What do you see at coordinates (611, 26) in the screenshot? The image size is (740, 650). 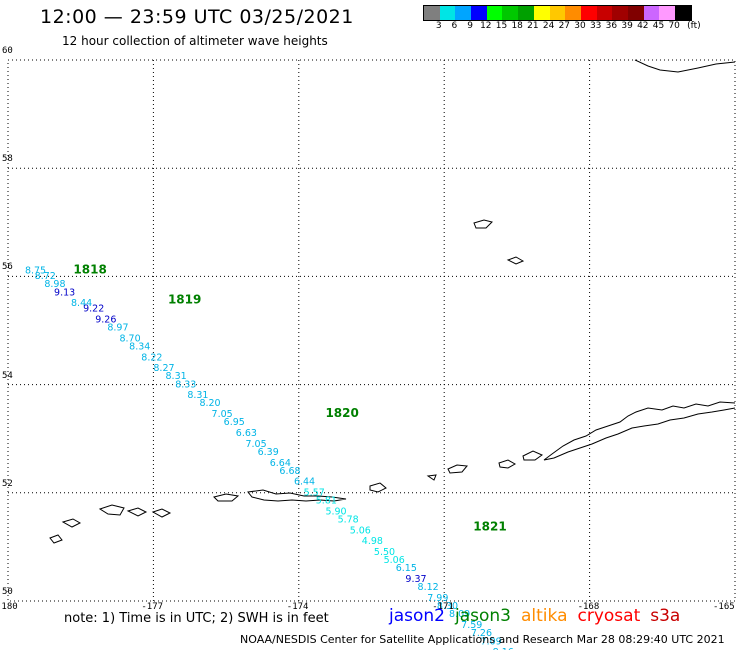 I see `color-scale-label: 36` at bounding box center [611, 26].